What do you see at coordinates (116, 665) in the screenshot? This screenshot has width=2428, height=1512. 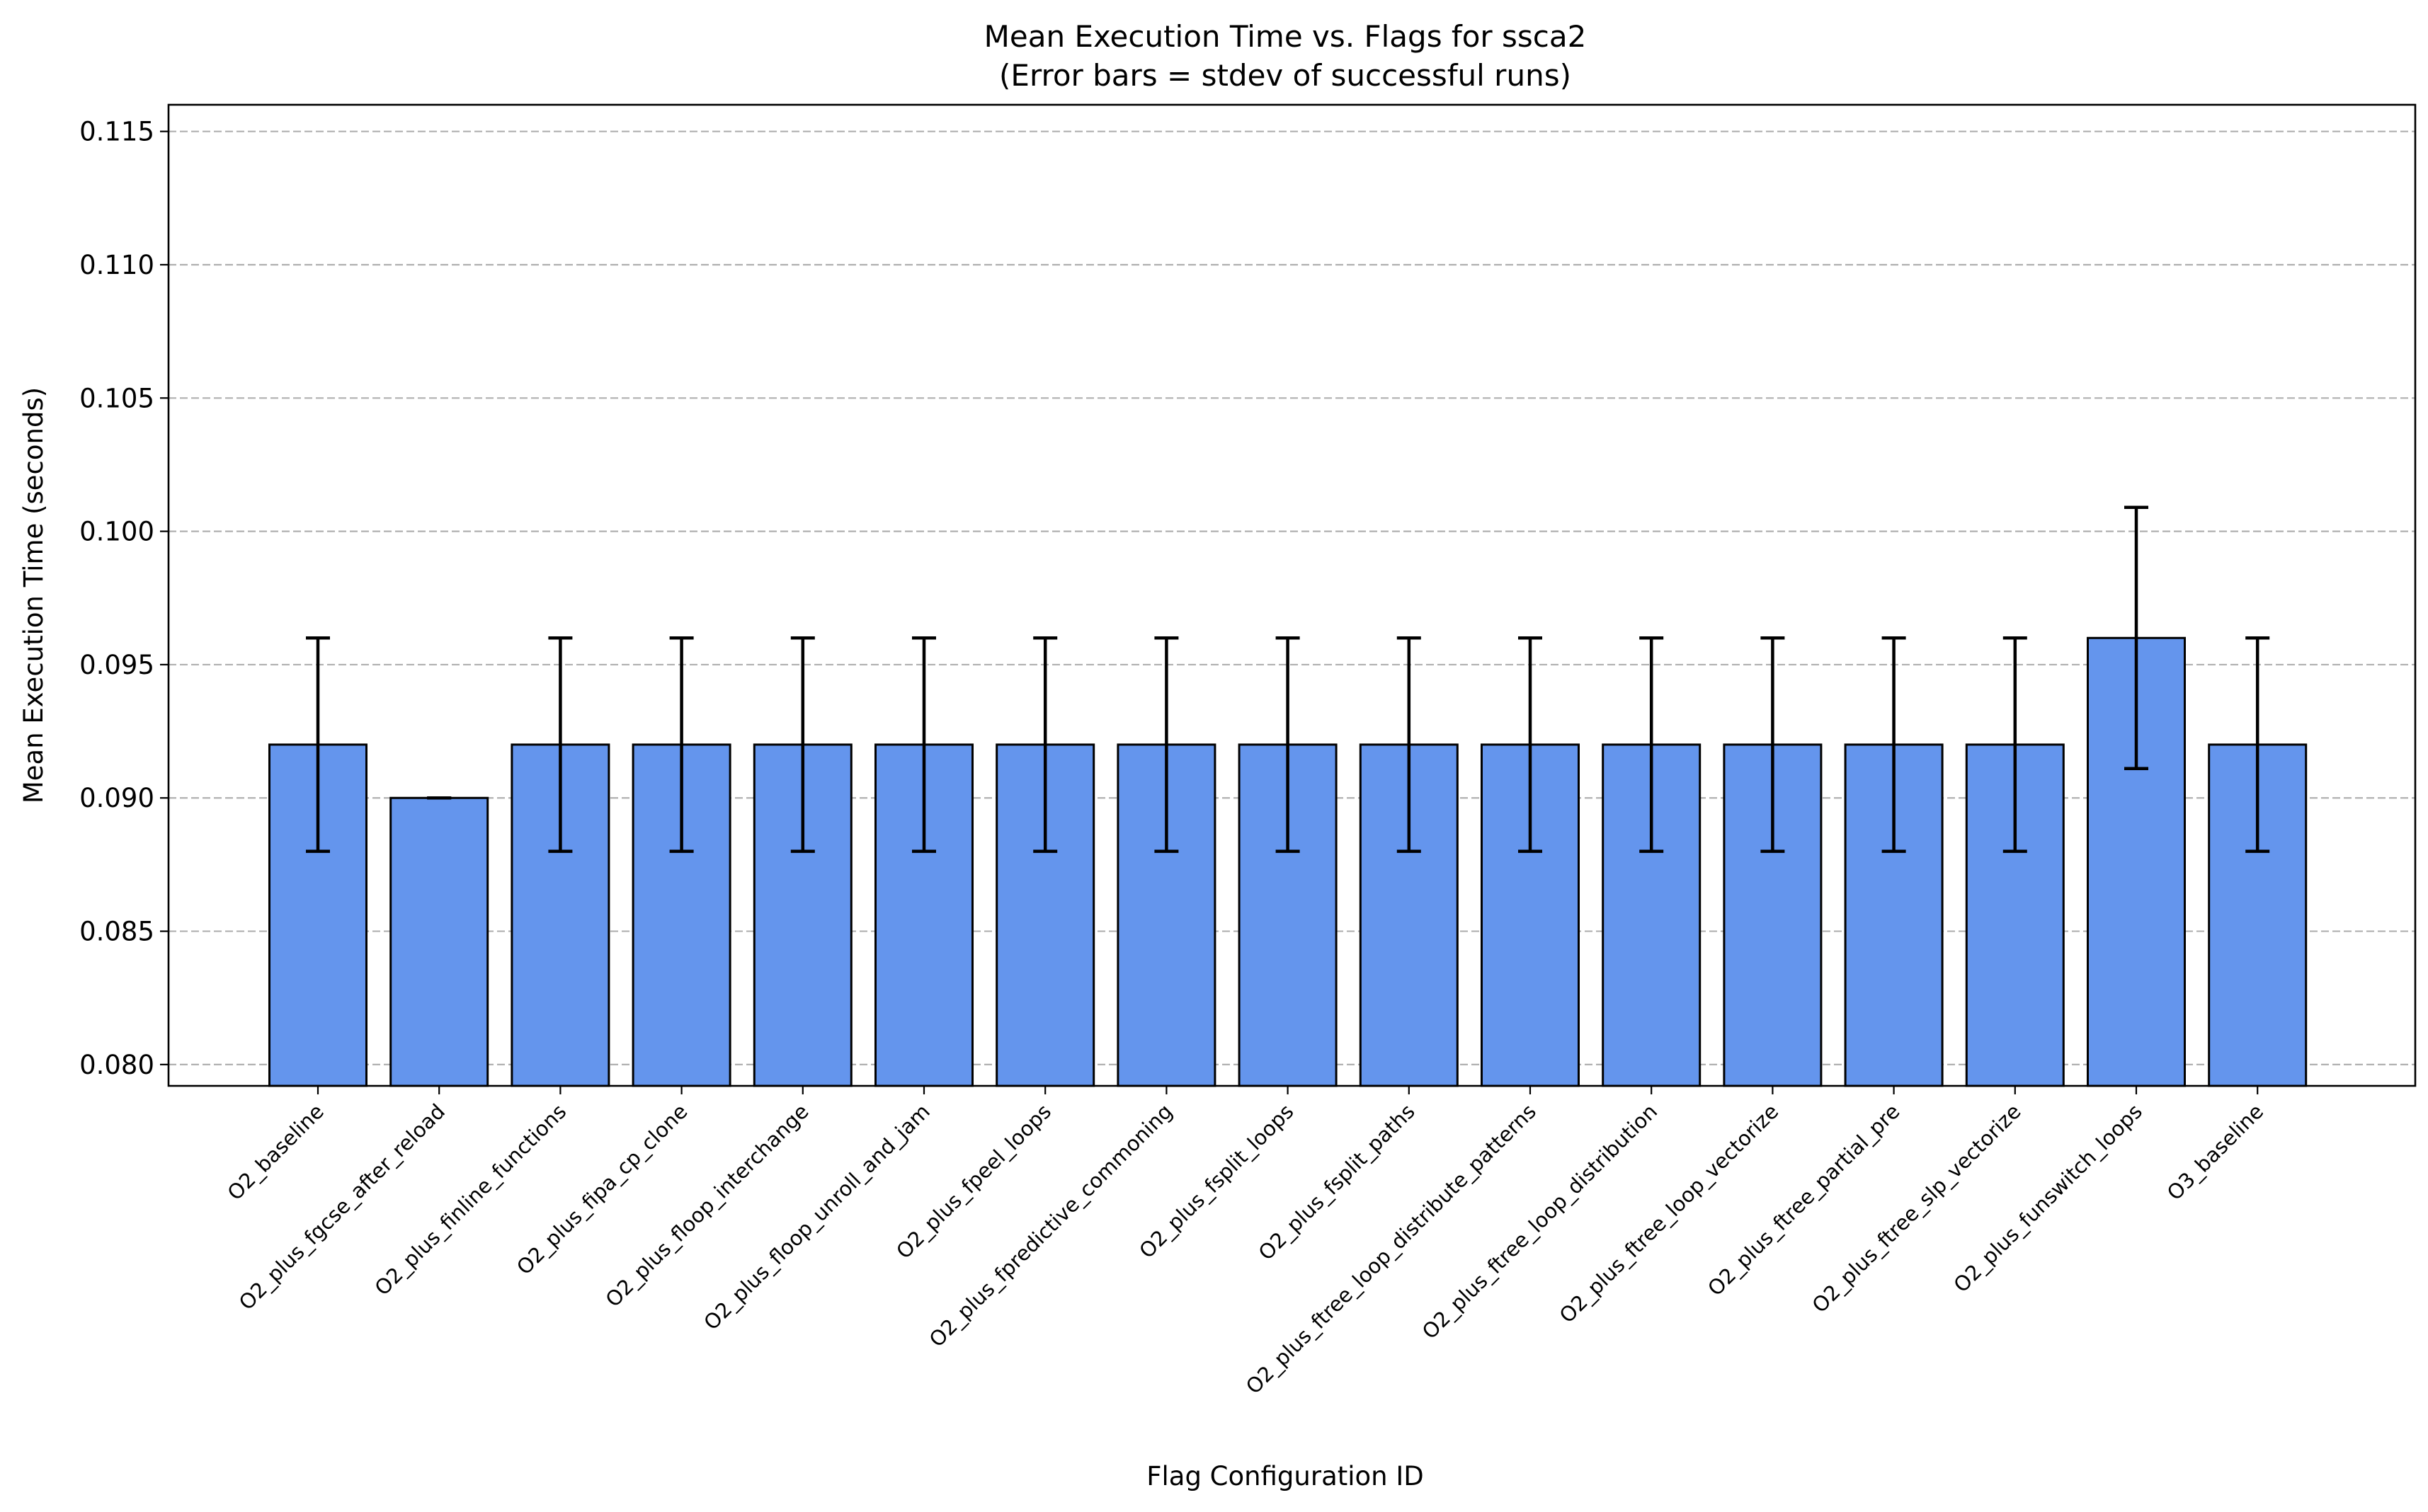 I see `y-tick-label: 0.095` at bounding box center [116, 665].